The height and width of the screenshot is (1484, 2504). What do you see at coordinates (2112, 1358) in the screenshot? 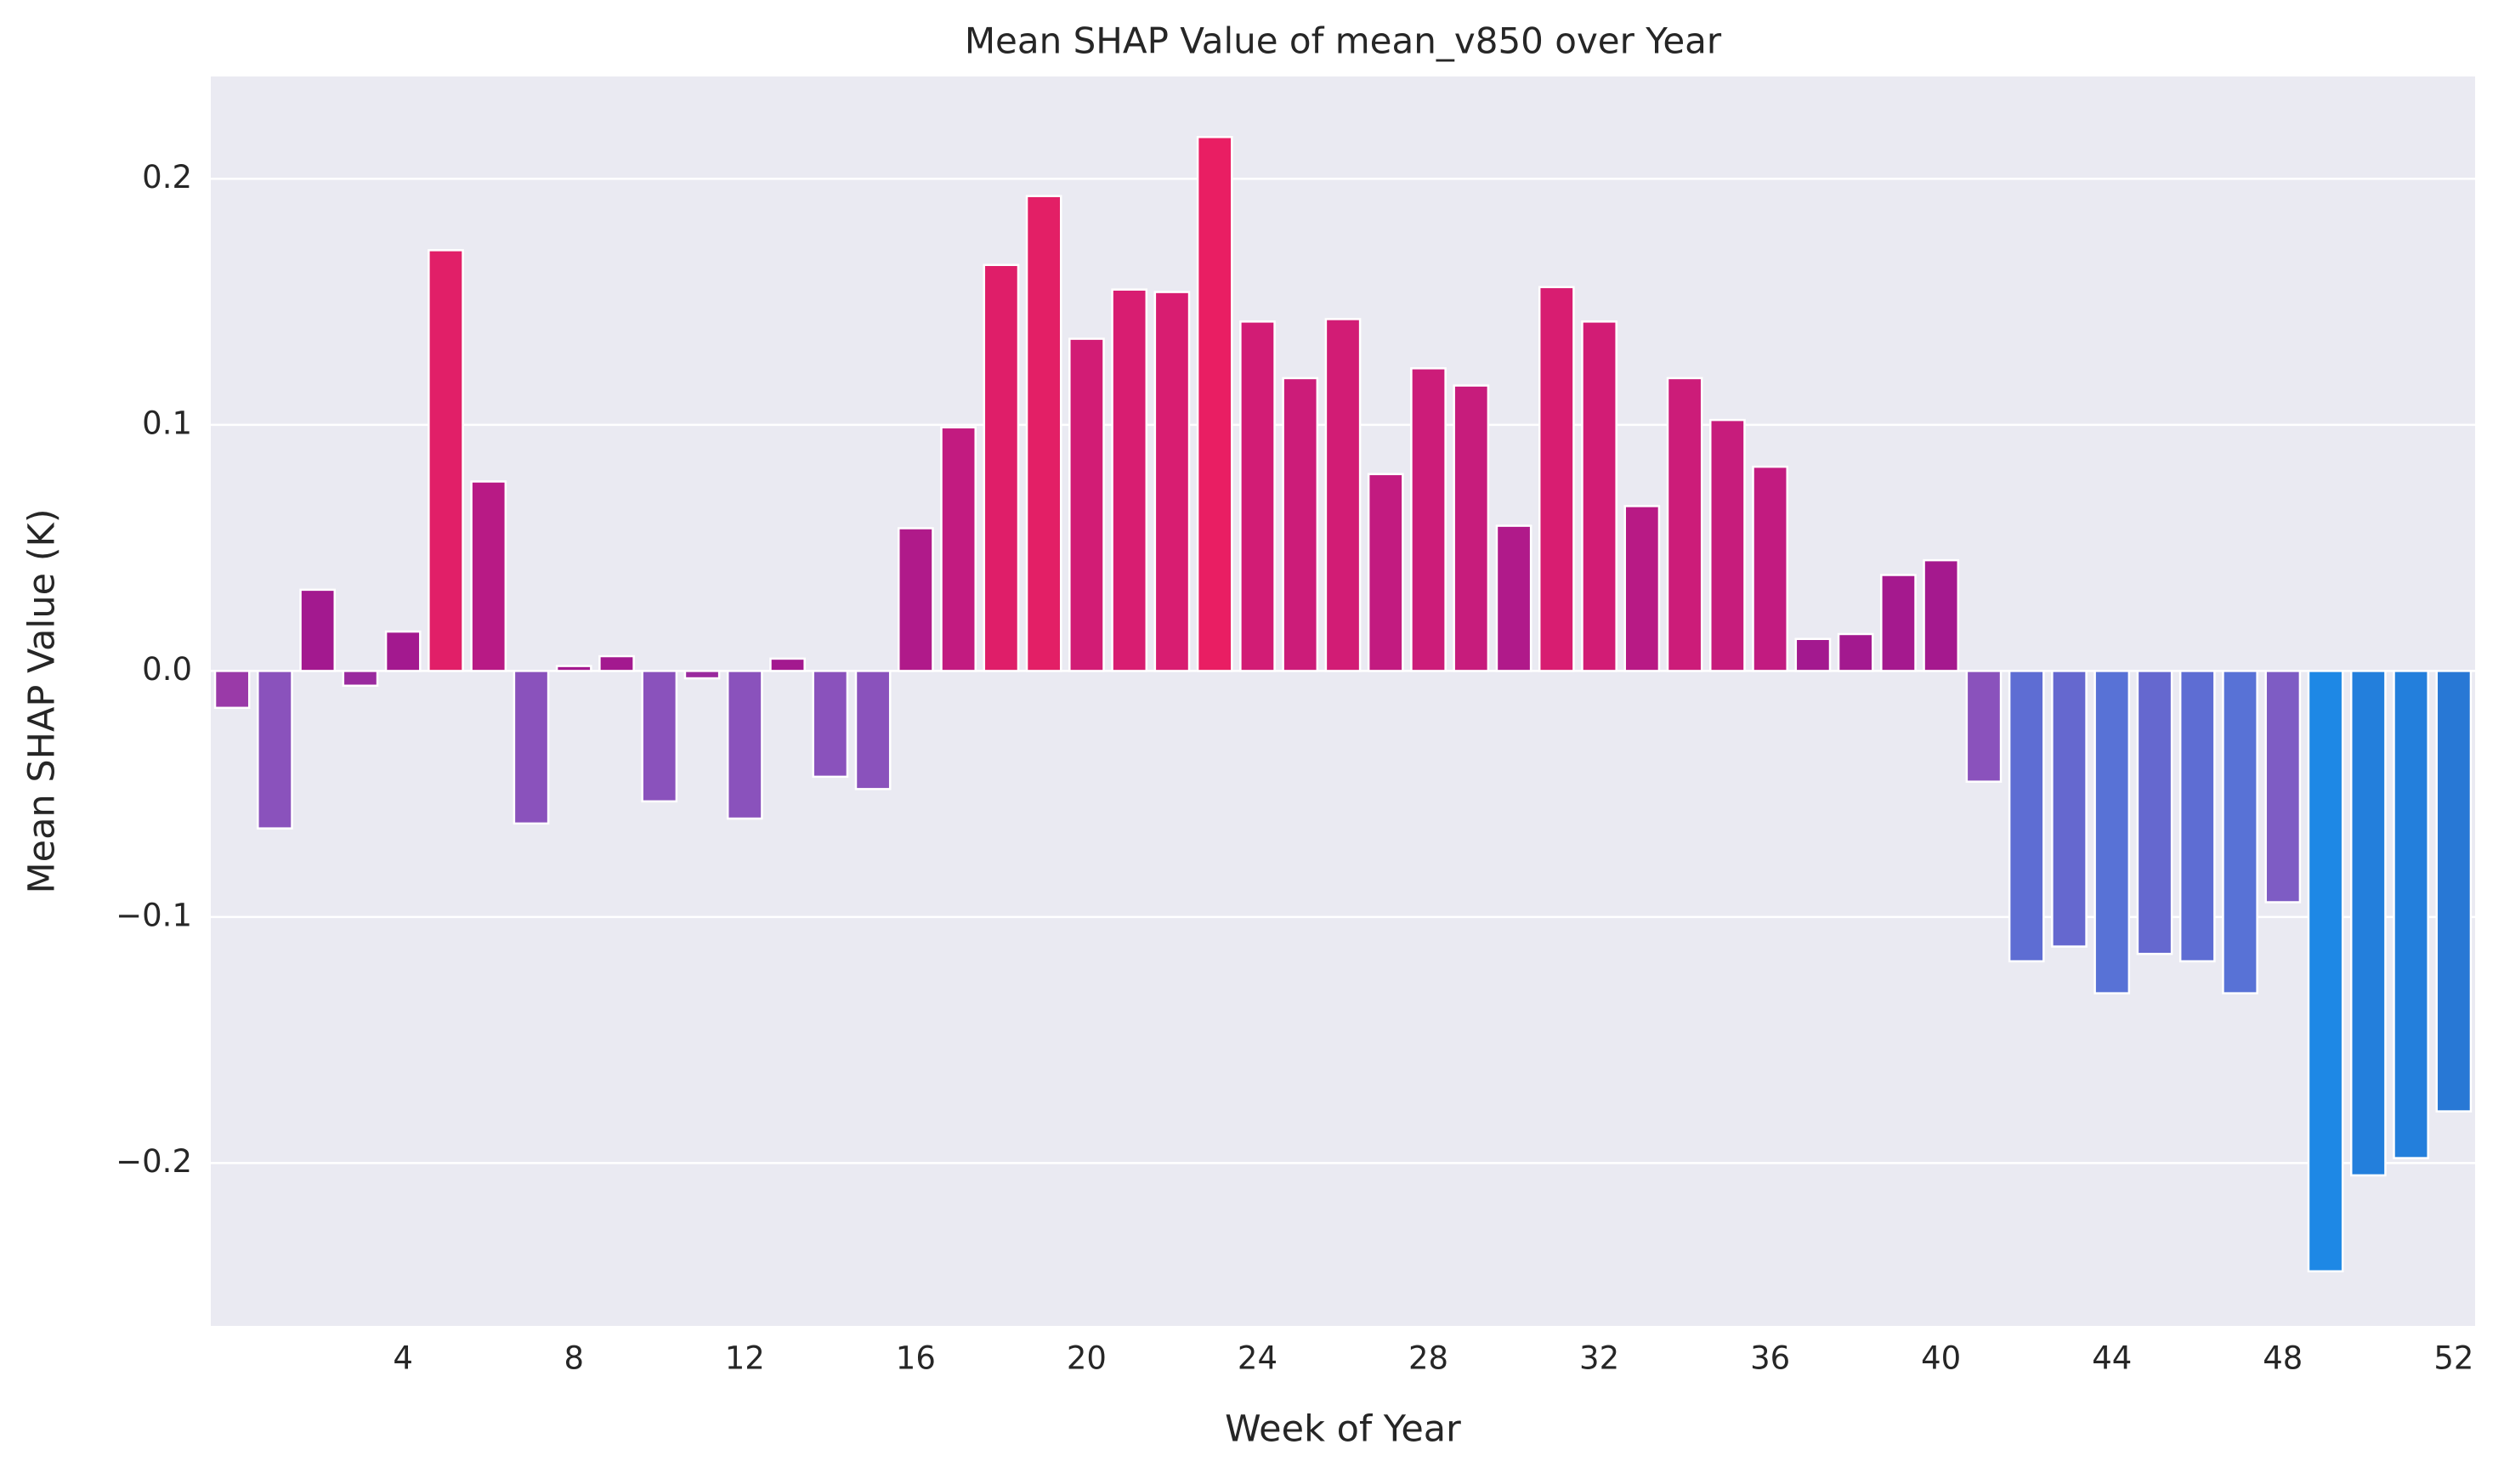
I see `x-tick-label: 44` at bounding box center [2112, 1358].